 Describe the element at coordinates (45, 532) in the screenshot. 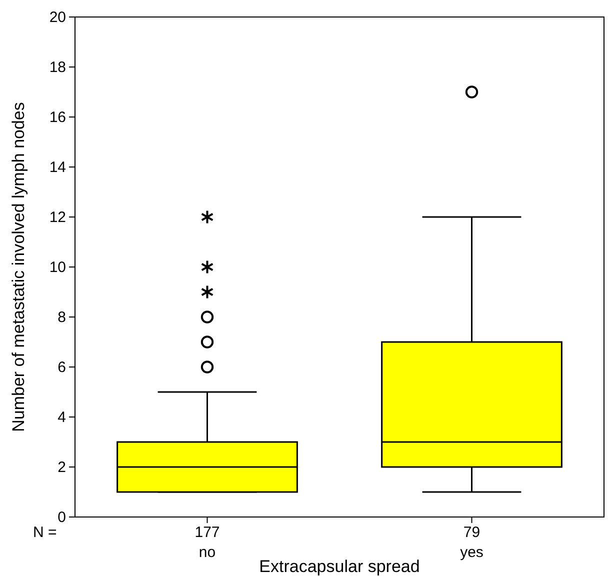

I see `text: N =` at that location.